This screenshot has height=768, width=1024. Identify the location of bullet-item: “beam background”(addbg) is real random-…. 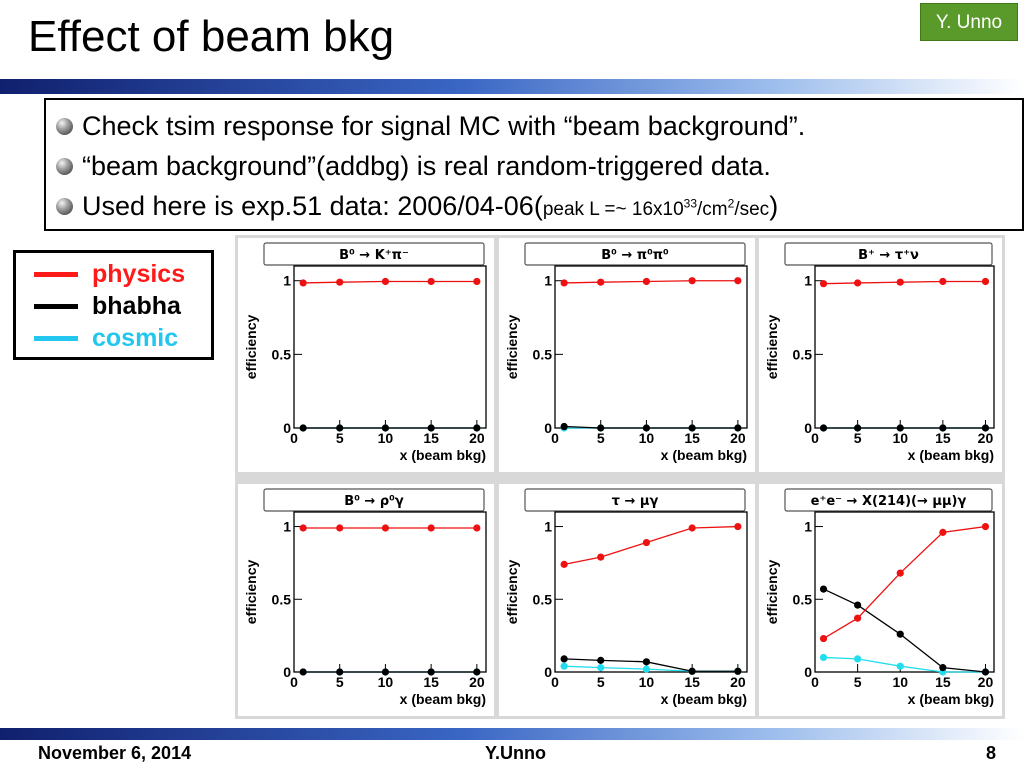
(539, 166).